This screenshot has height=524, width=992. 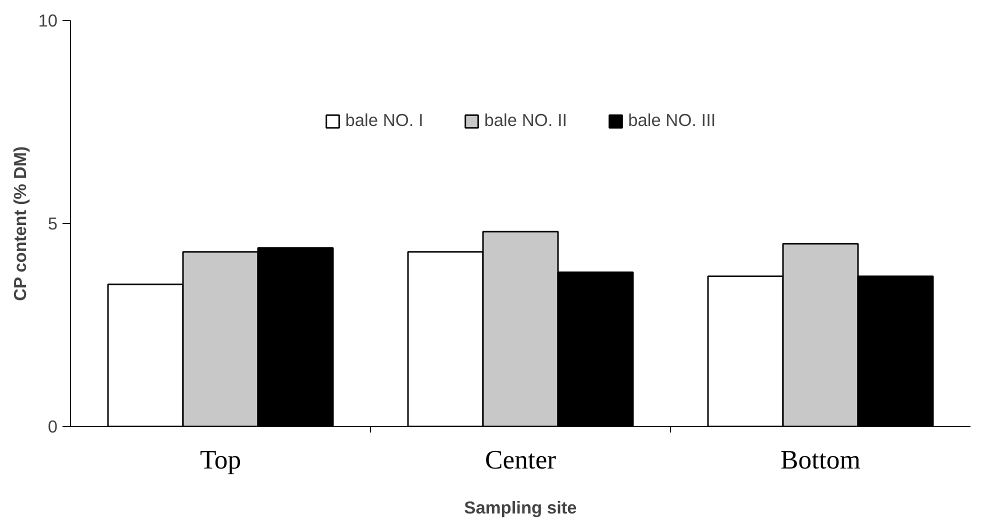 What do you see at coordinates (520, 459) in the screenshot?
I see `x-tick-label: Center` at bounding box center [520, 459].